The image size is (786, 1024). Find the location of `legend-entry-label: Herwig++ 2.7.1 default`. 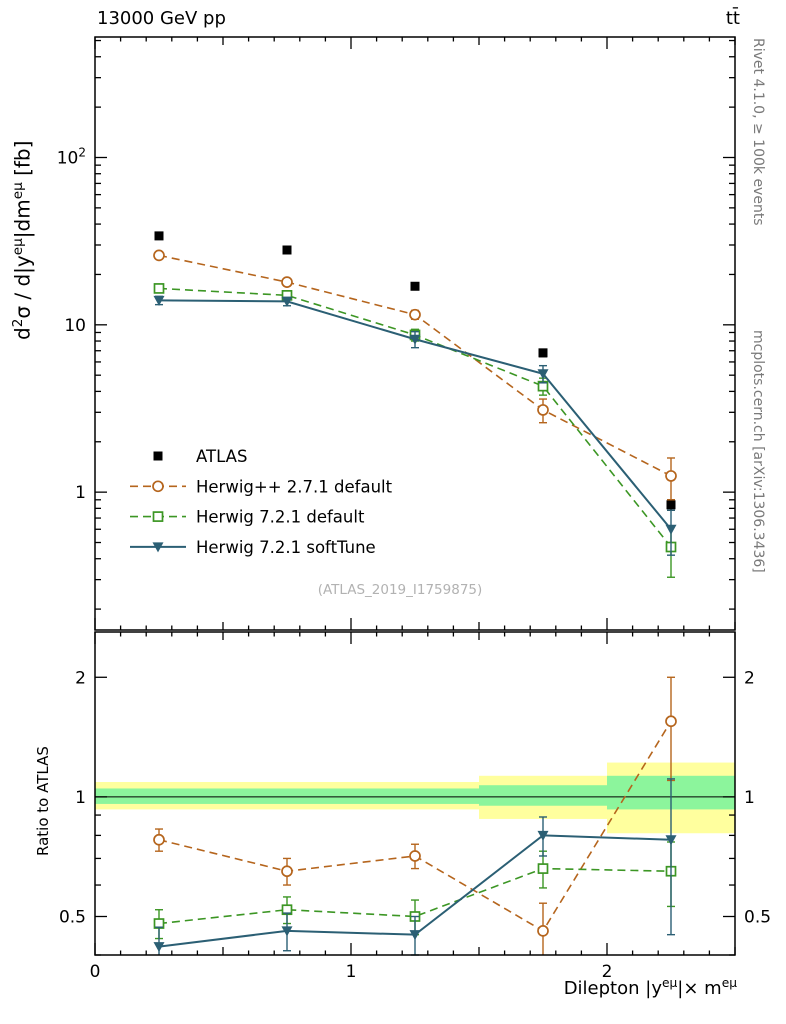

legend-entry-label: Herwig++ 2.7.1 default is located at coordinates (294, 486).